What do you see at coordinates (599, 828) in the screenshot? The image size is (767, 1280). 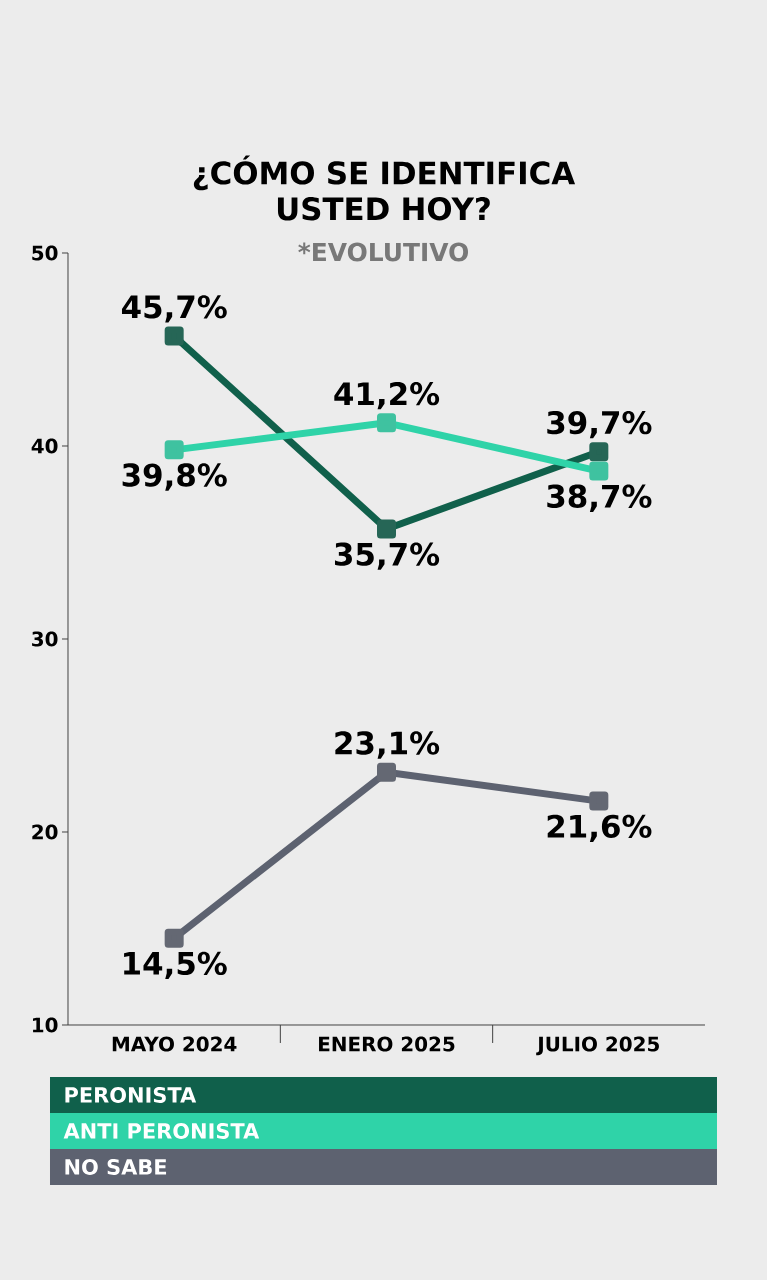 I see `data-label: 21,6%` at bounding box center [599, 828].